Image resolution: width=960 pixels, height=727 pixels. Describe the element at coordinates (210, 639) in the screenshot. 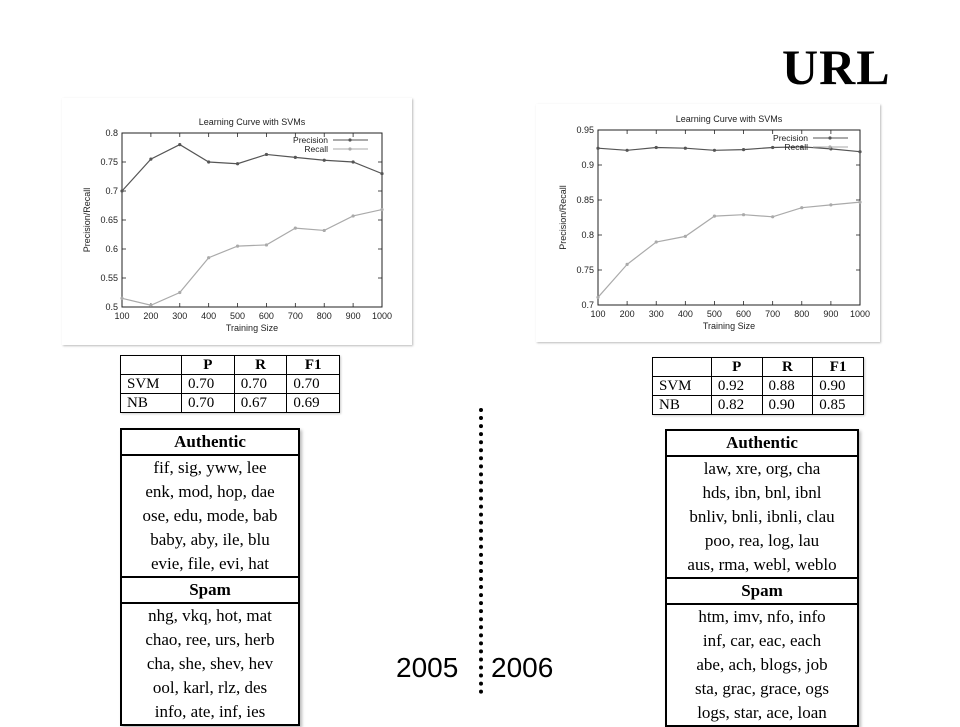

I see `list-item: chao, ree, urs, herb` at that location.